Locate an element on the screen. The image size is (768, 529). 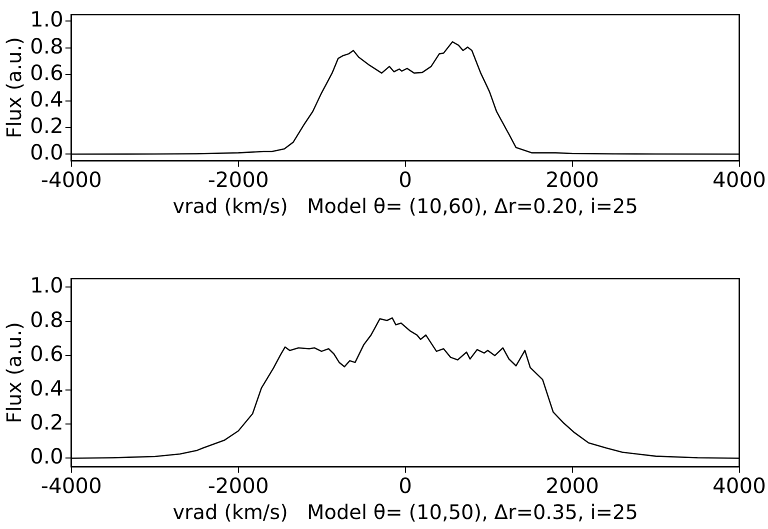
x-axis-title: vrad (km/s) Model θ= (10,60), Δr=0.20, i=25 is located at coordinates (405, 206).